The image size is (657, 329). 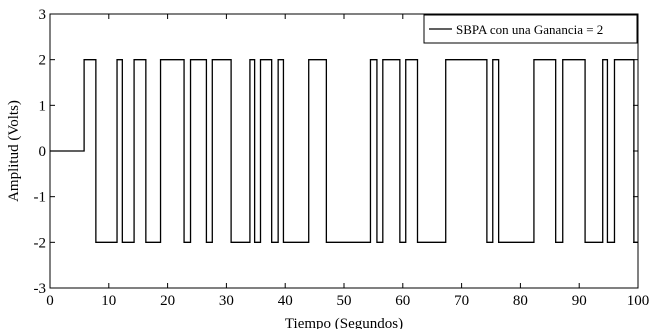 I want to click on y-tick-label: 1, so click(x=43, y=106).